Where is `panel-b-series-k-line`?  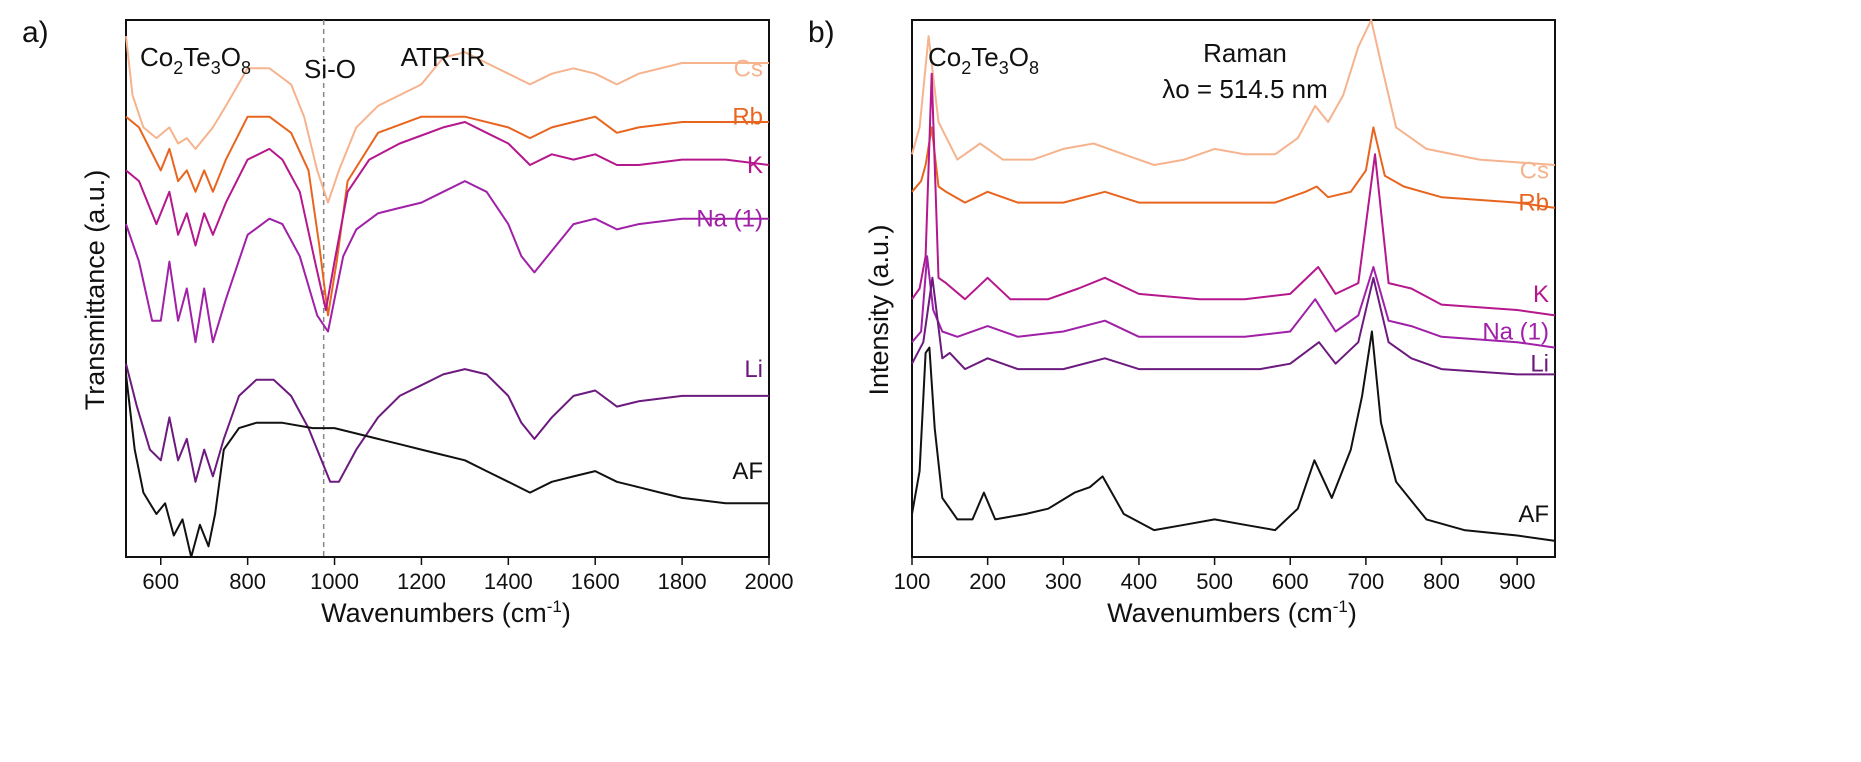
panel-b-series-k-line is located at coordinates (1233, 194).